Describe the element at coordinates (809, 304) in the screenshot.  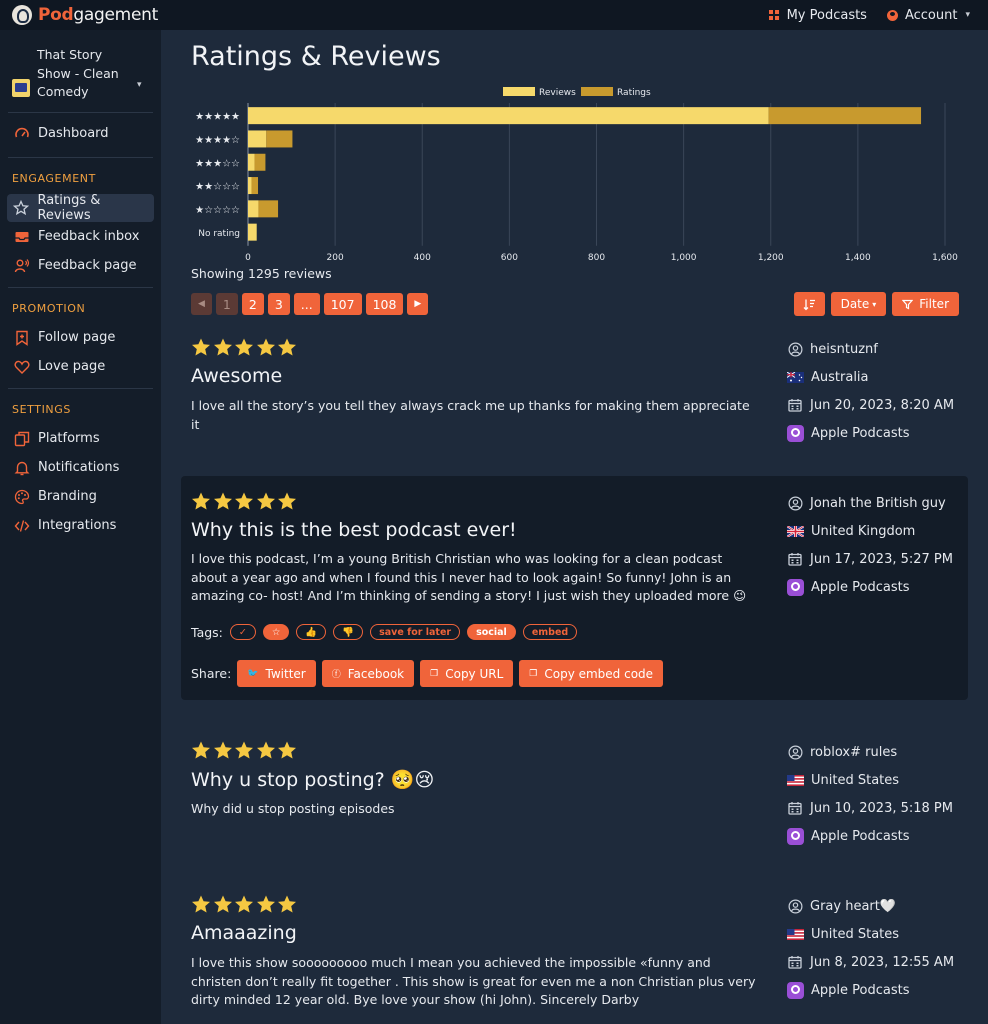
I see `sort-direction-button` at that location.